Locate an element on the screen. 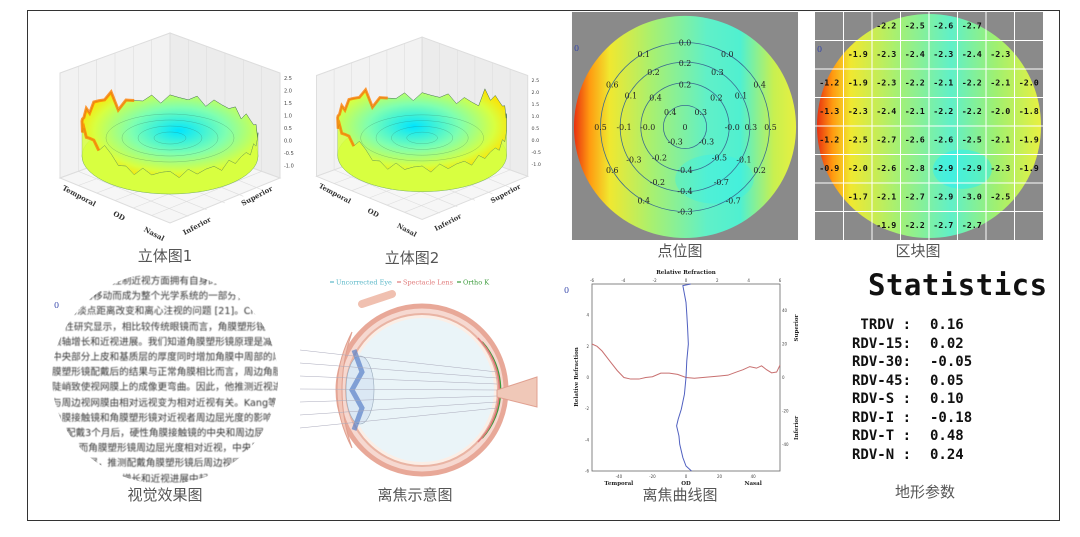 Image resolution: width=1080 pixels, height=537 pixels. point-value: -0.2 is located at coordinates (657, 182).